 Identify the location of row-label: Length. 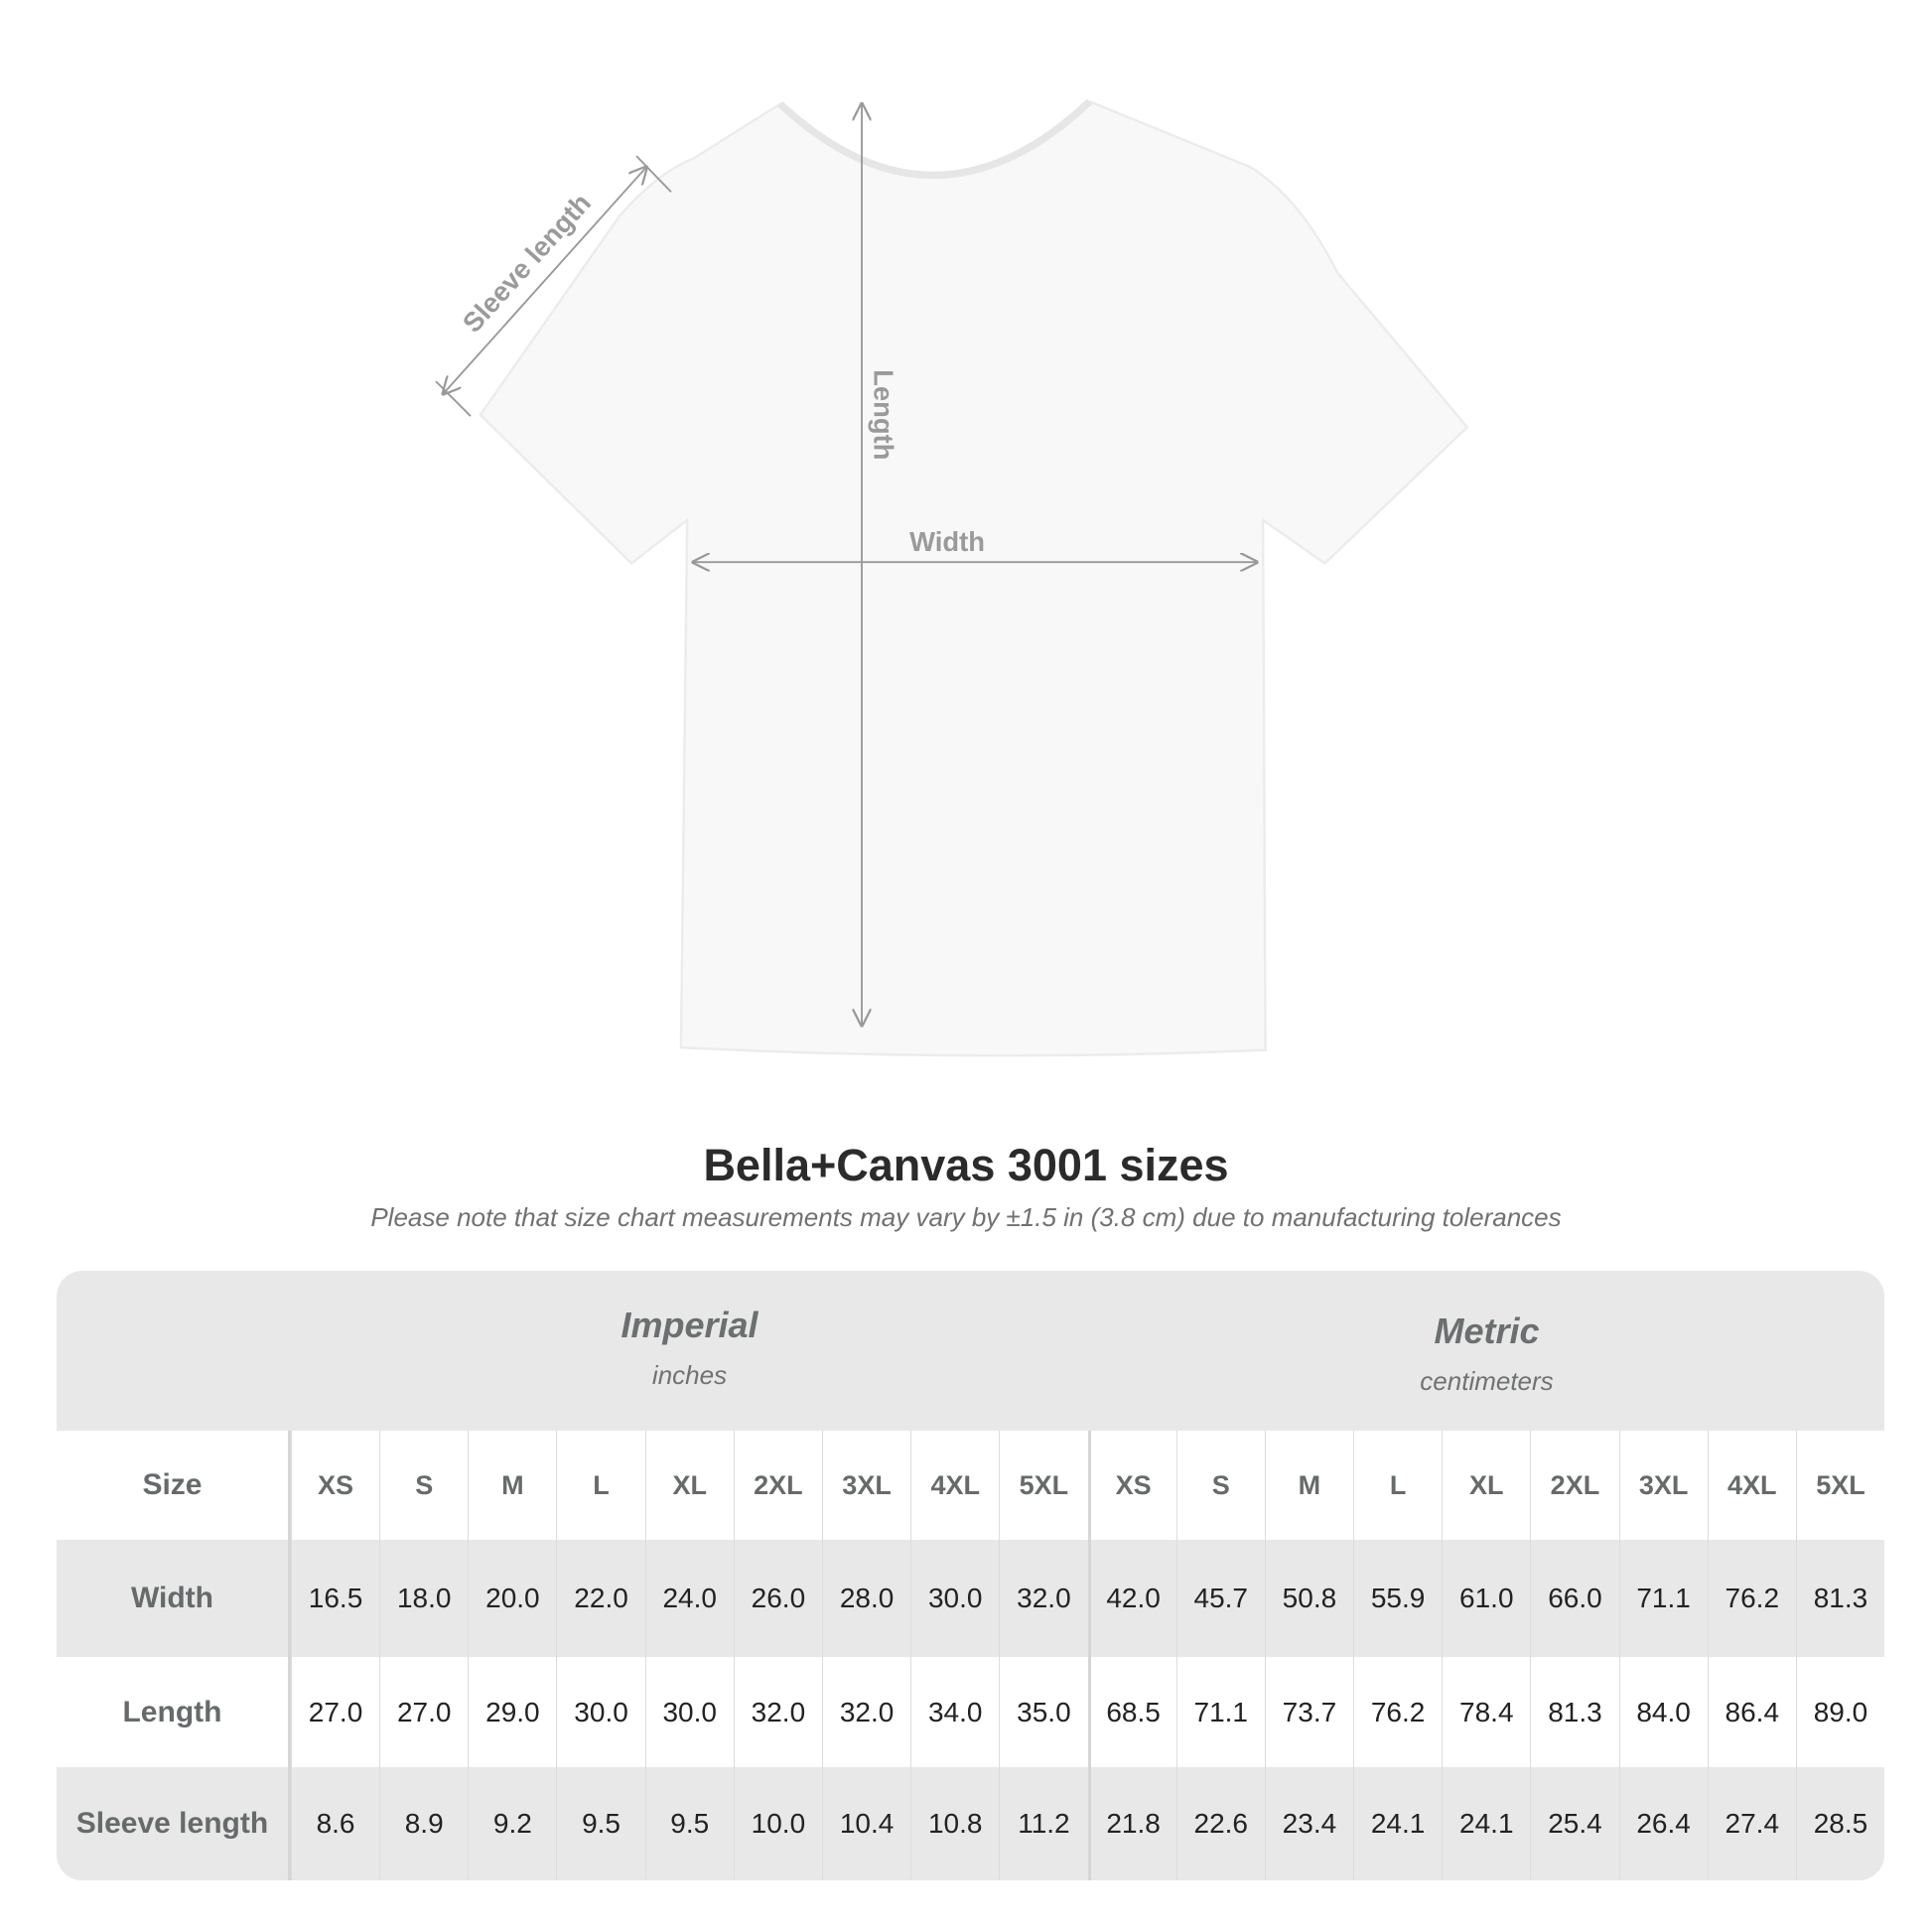
(174, 1712).